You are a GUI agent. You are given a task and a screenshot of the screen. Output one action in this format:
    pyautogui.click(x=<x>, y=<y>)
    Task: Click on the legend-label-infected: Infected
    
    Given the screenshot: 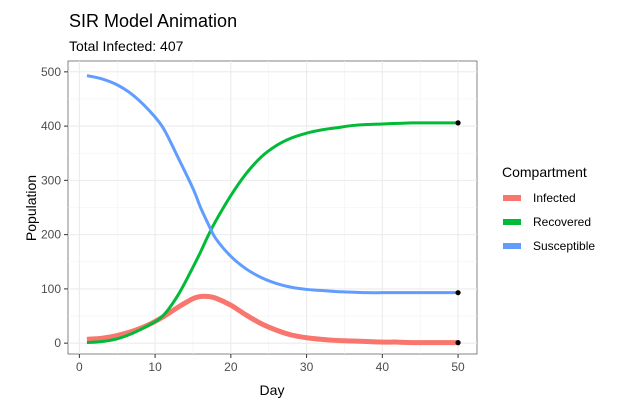 What is the action you would take?
    pyautogui.click(x=554, y=198)
    